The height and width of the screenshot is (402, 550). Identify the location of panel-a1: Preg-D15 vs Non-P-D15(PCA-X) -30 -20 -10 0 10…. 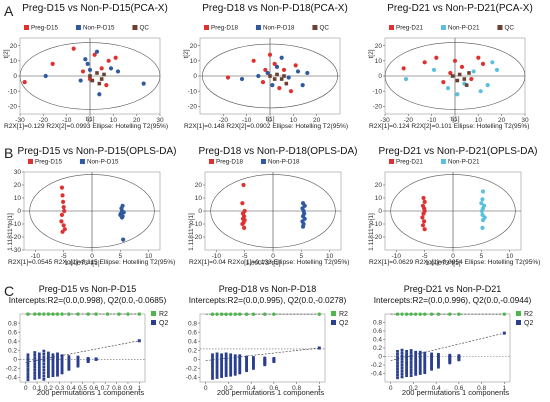
(85, 66).